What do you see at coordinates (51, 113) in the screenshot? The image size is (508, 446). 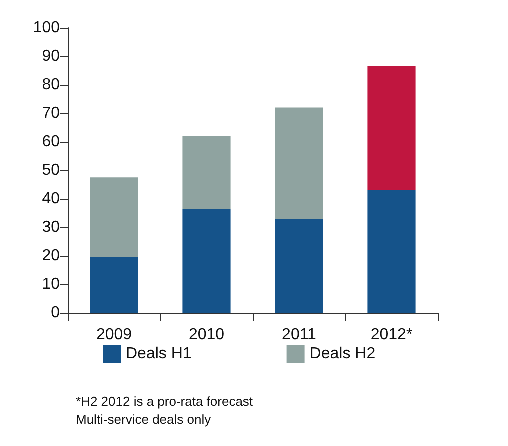 I see `y-tick-label: 70` at bounding box center [51, 113].